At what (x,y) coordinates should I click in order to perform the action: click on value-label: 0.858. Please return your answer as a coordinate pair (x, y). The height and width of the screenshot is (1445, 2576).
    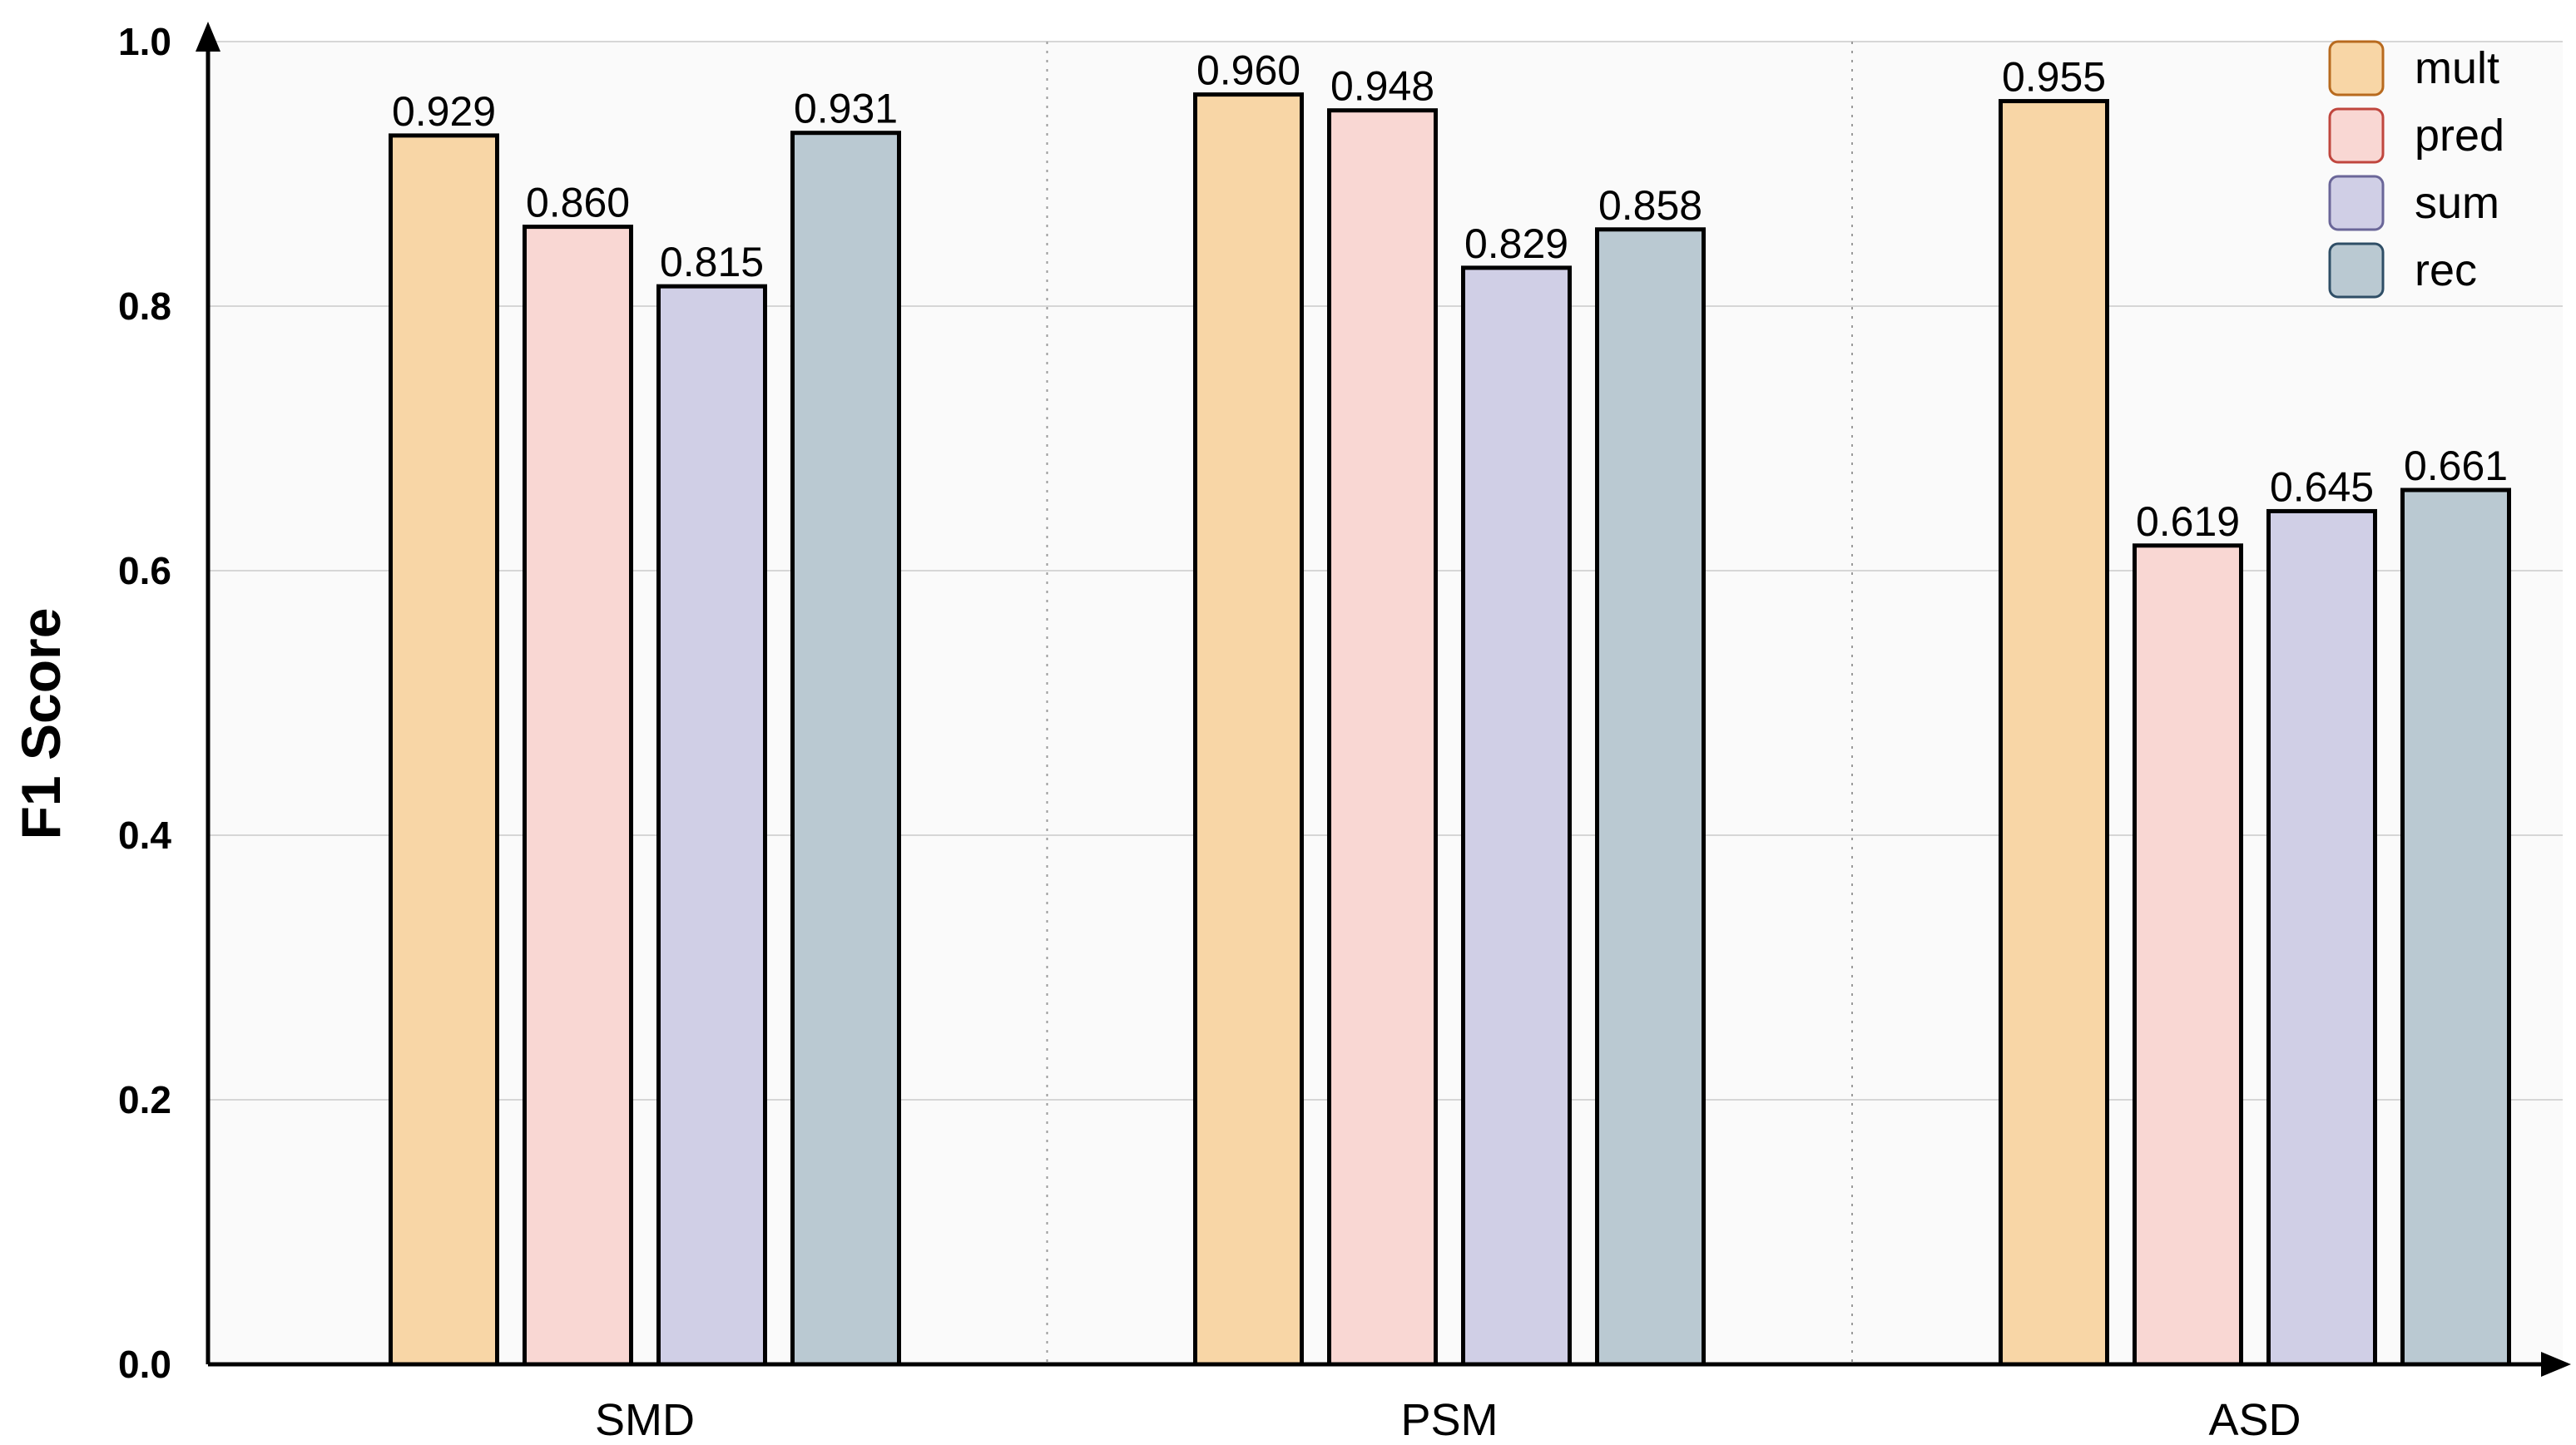
    Looking at the image, I should click on (1650, 205).